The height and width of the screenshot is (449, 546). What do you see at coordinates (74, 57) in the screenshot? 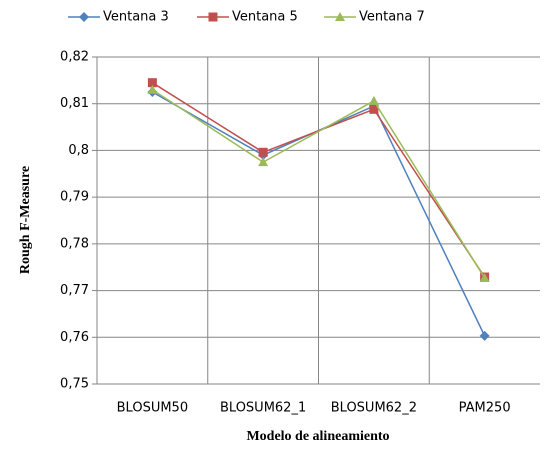
I see `y-tick-label: 0,82` at bounding box center [74, 57].